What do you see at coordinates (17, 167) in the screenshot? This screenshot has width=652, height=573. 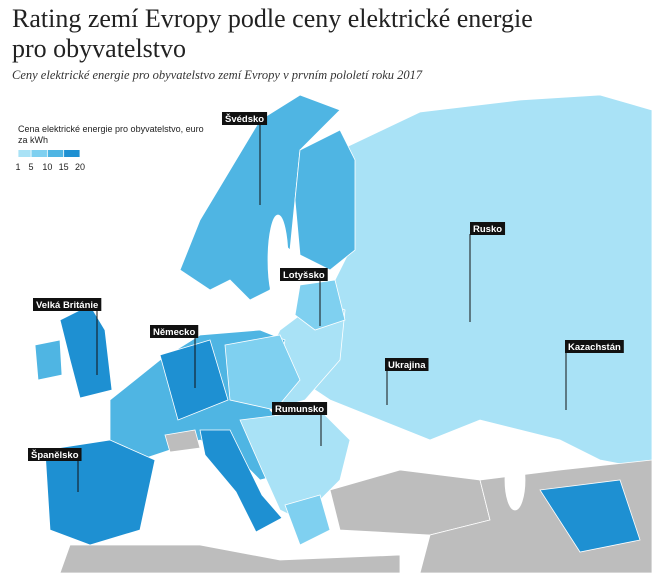 I see `legend-tick-label: 1` at bounding box center [17, 167].